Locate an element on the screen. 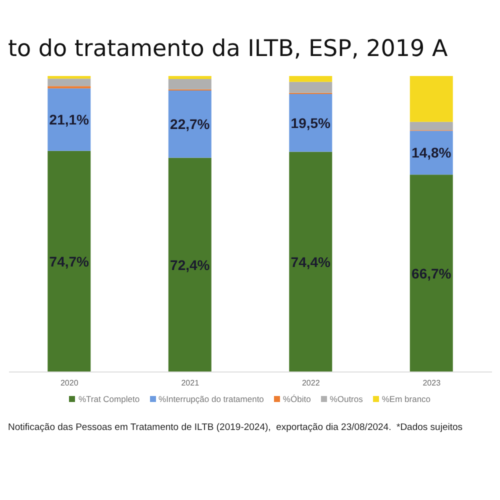 Image resolution: width=500 pixels, height=500 pixels. text: Notificação das Pessoas em Tratamento de ILTB (2019-2024), exportação dia 23/08/2024. *Dados sujeitos is located at coordinates (236, 427).